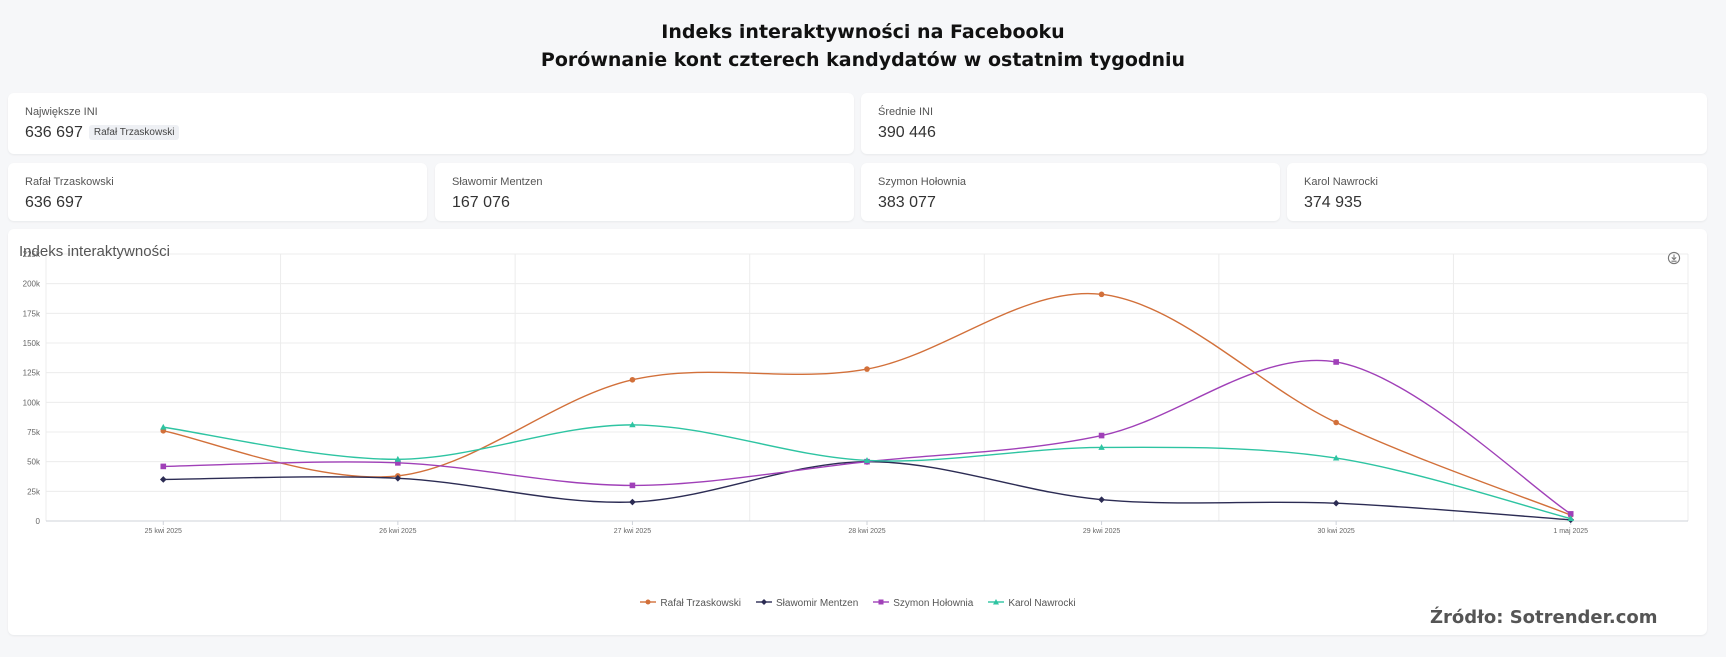  What do you see at coordinates (907, 132) in the screenshot?
I see `avg-ini-value: 390 446` at bounding box center [907, 132].